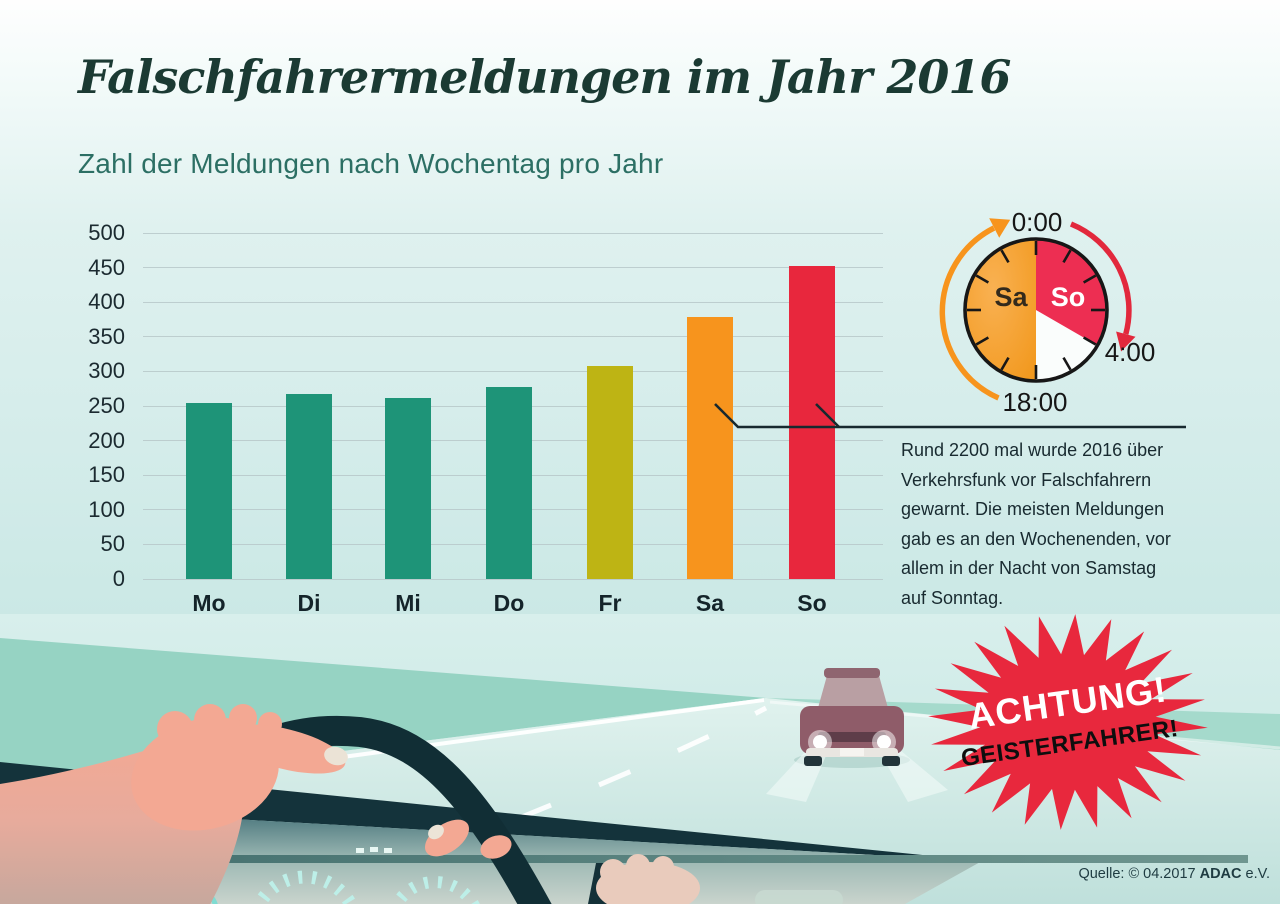  Describe the element at coordinates (336, 756) in the screenshot. I see `left-finger-nail` at that location.